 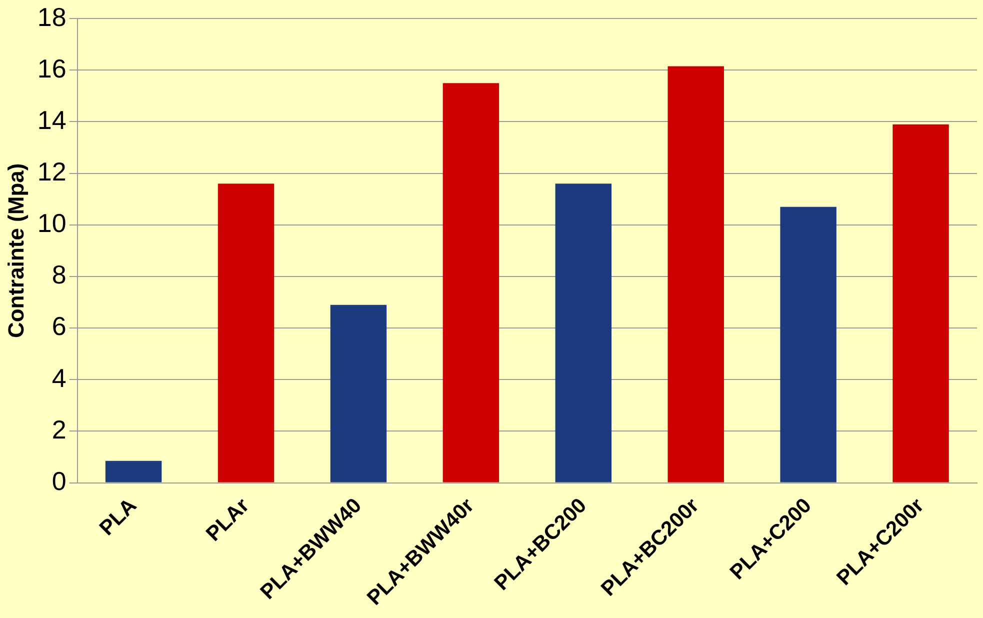 I want to click on y-axis-title: Contrainte (Mpa), so click(x=15, y=250).